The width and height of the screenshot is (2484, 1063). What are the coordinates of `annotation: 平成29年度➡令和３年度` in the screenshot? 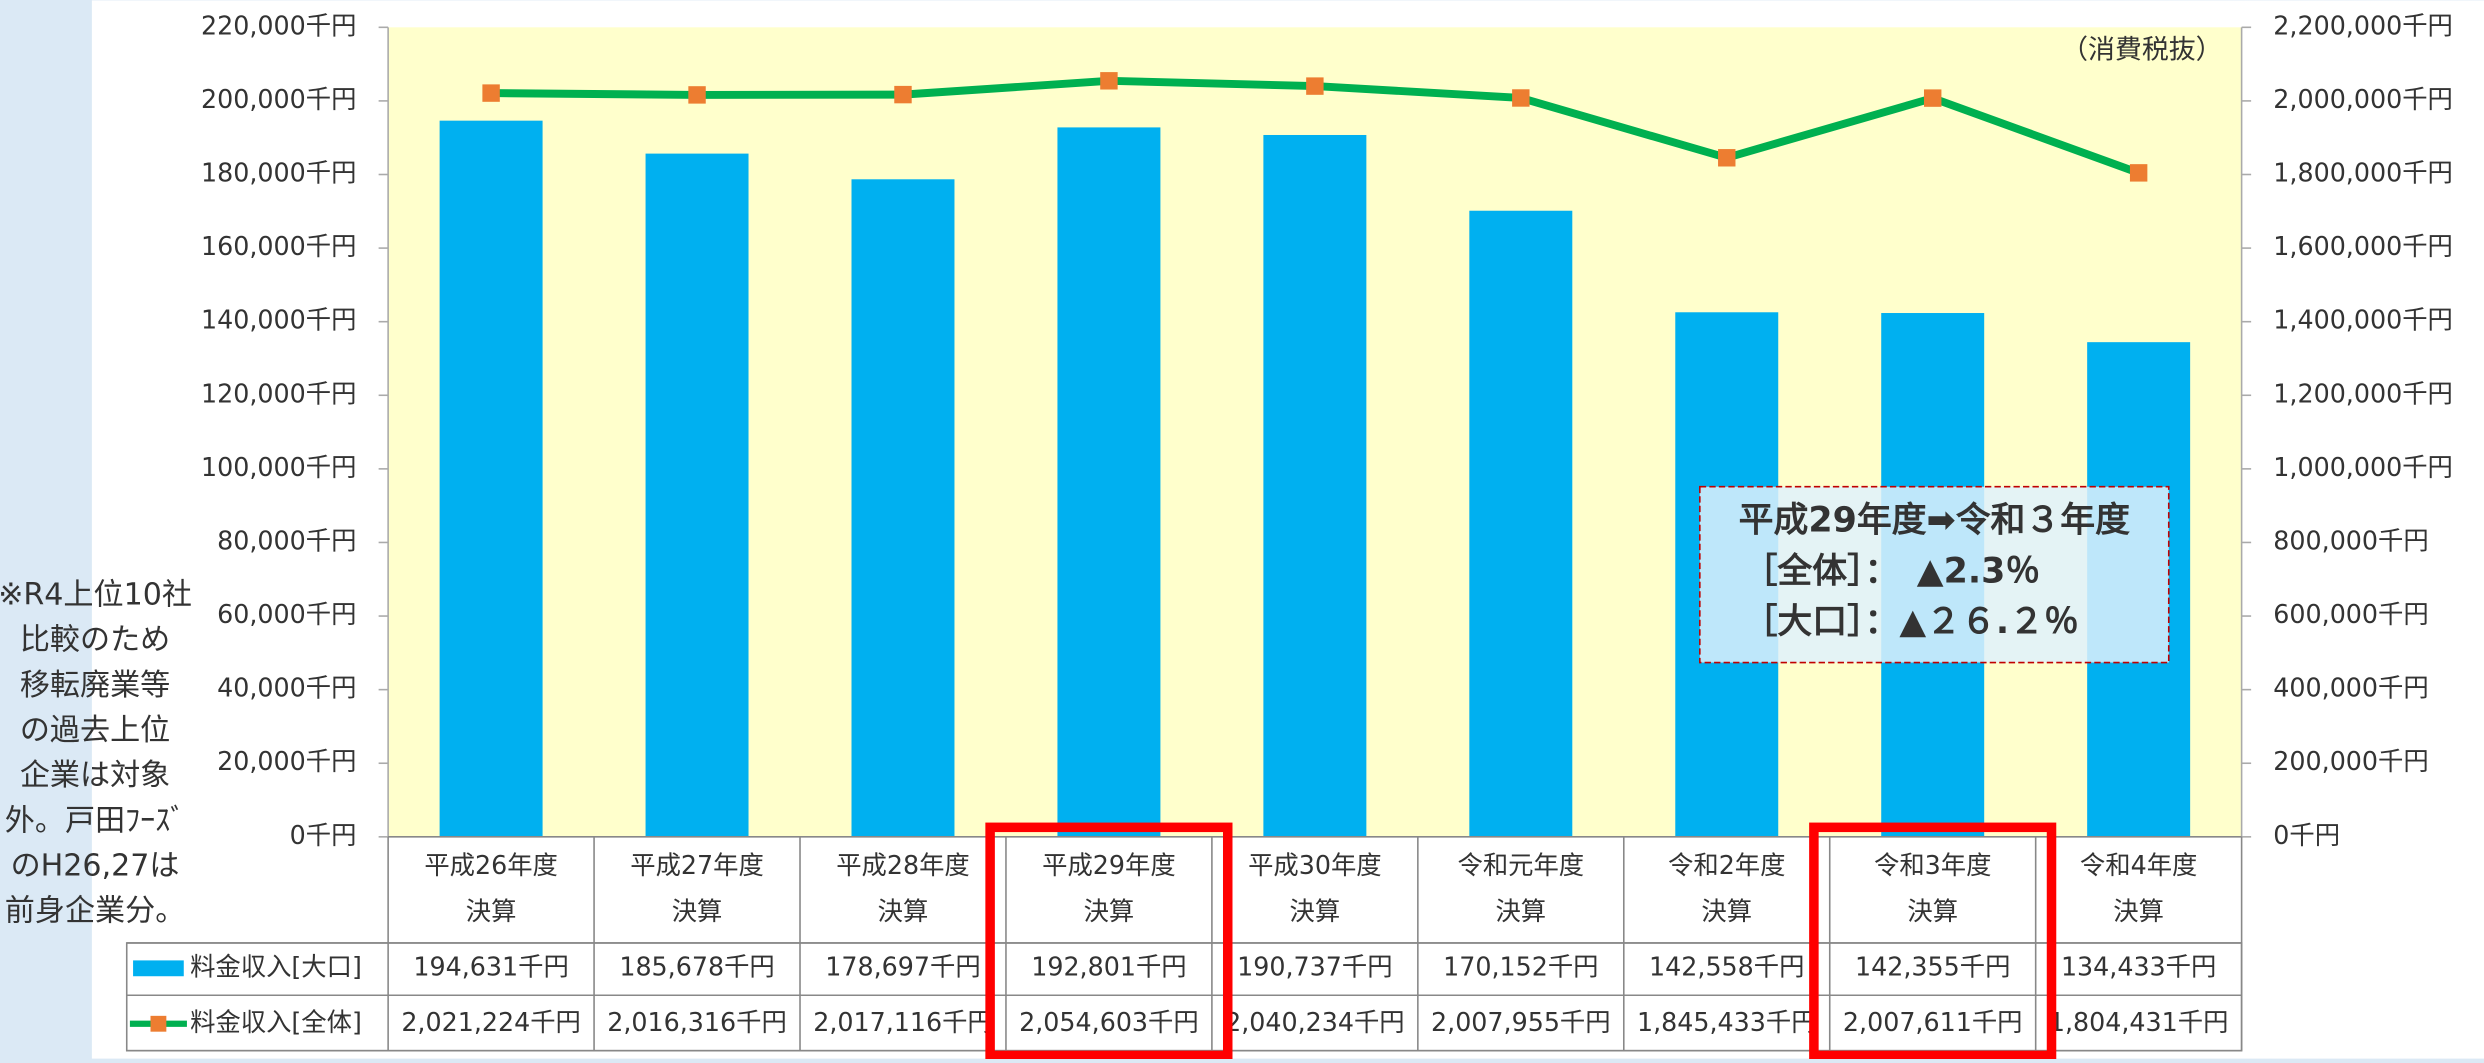 It's located at (1934, 521).